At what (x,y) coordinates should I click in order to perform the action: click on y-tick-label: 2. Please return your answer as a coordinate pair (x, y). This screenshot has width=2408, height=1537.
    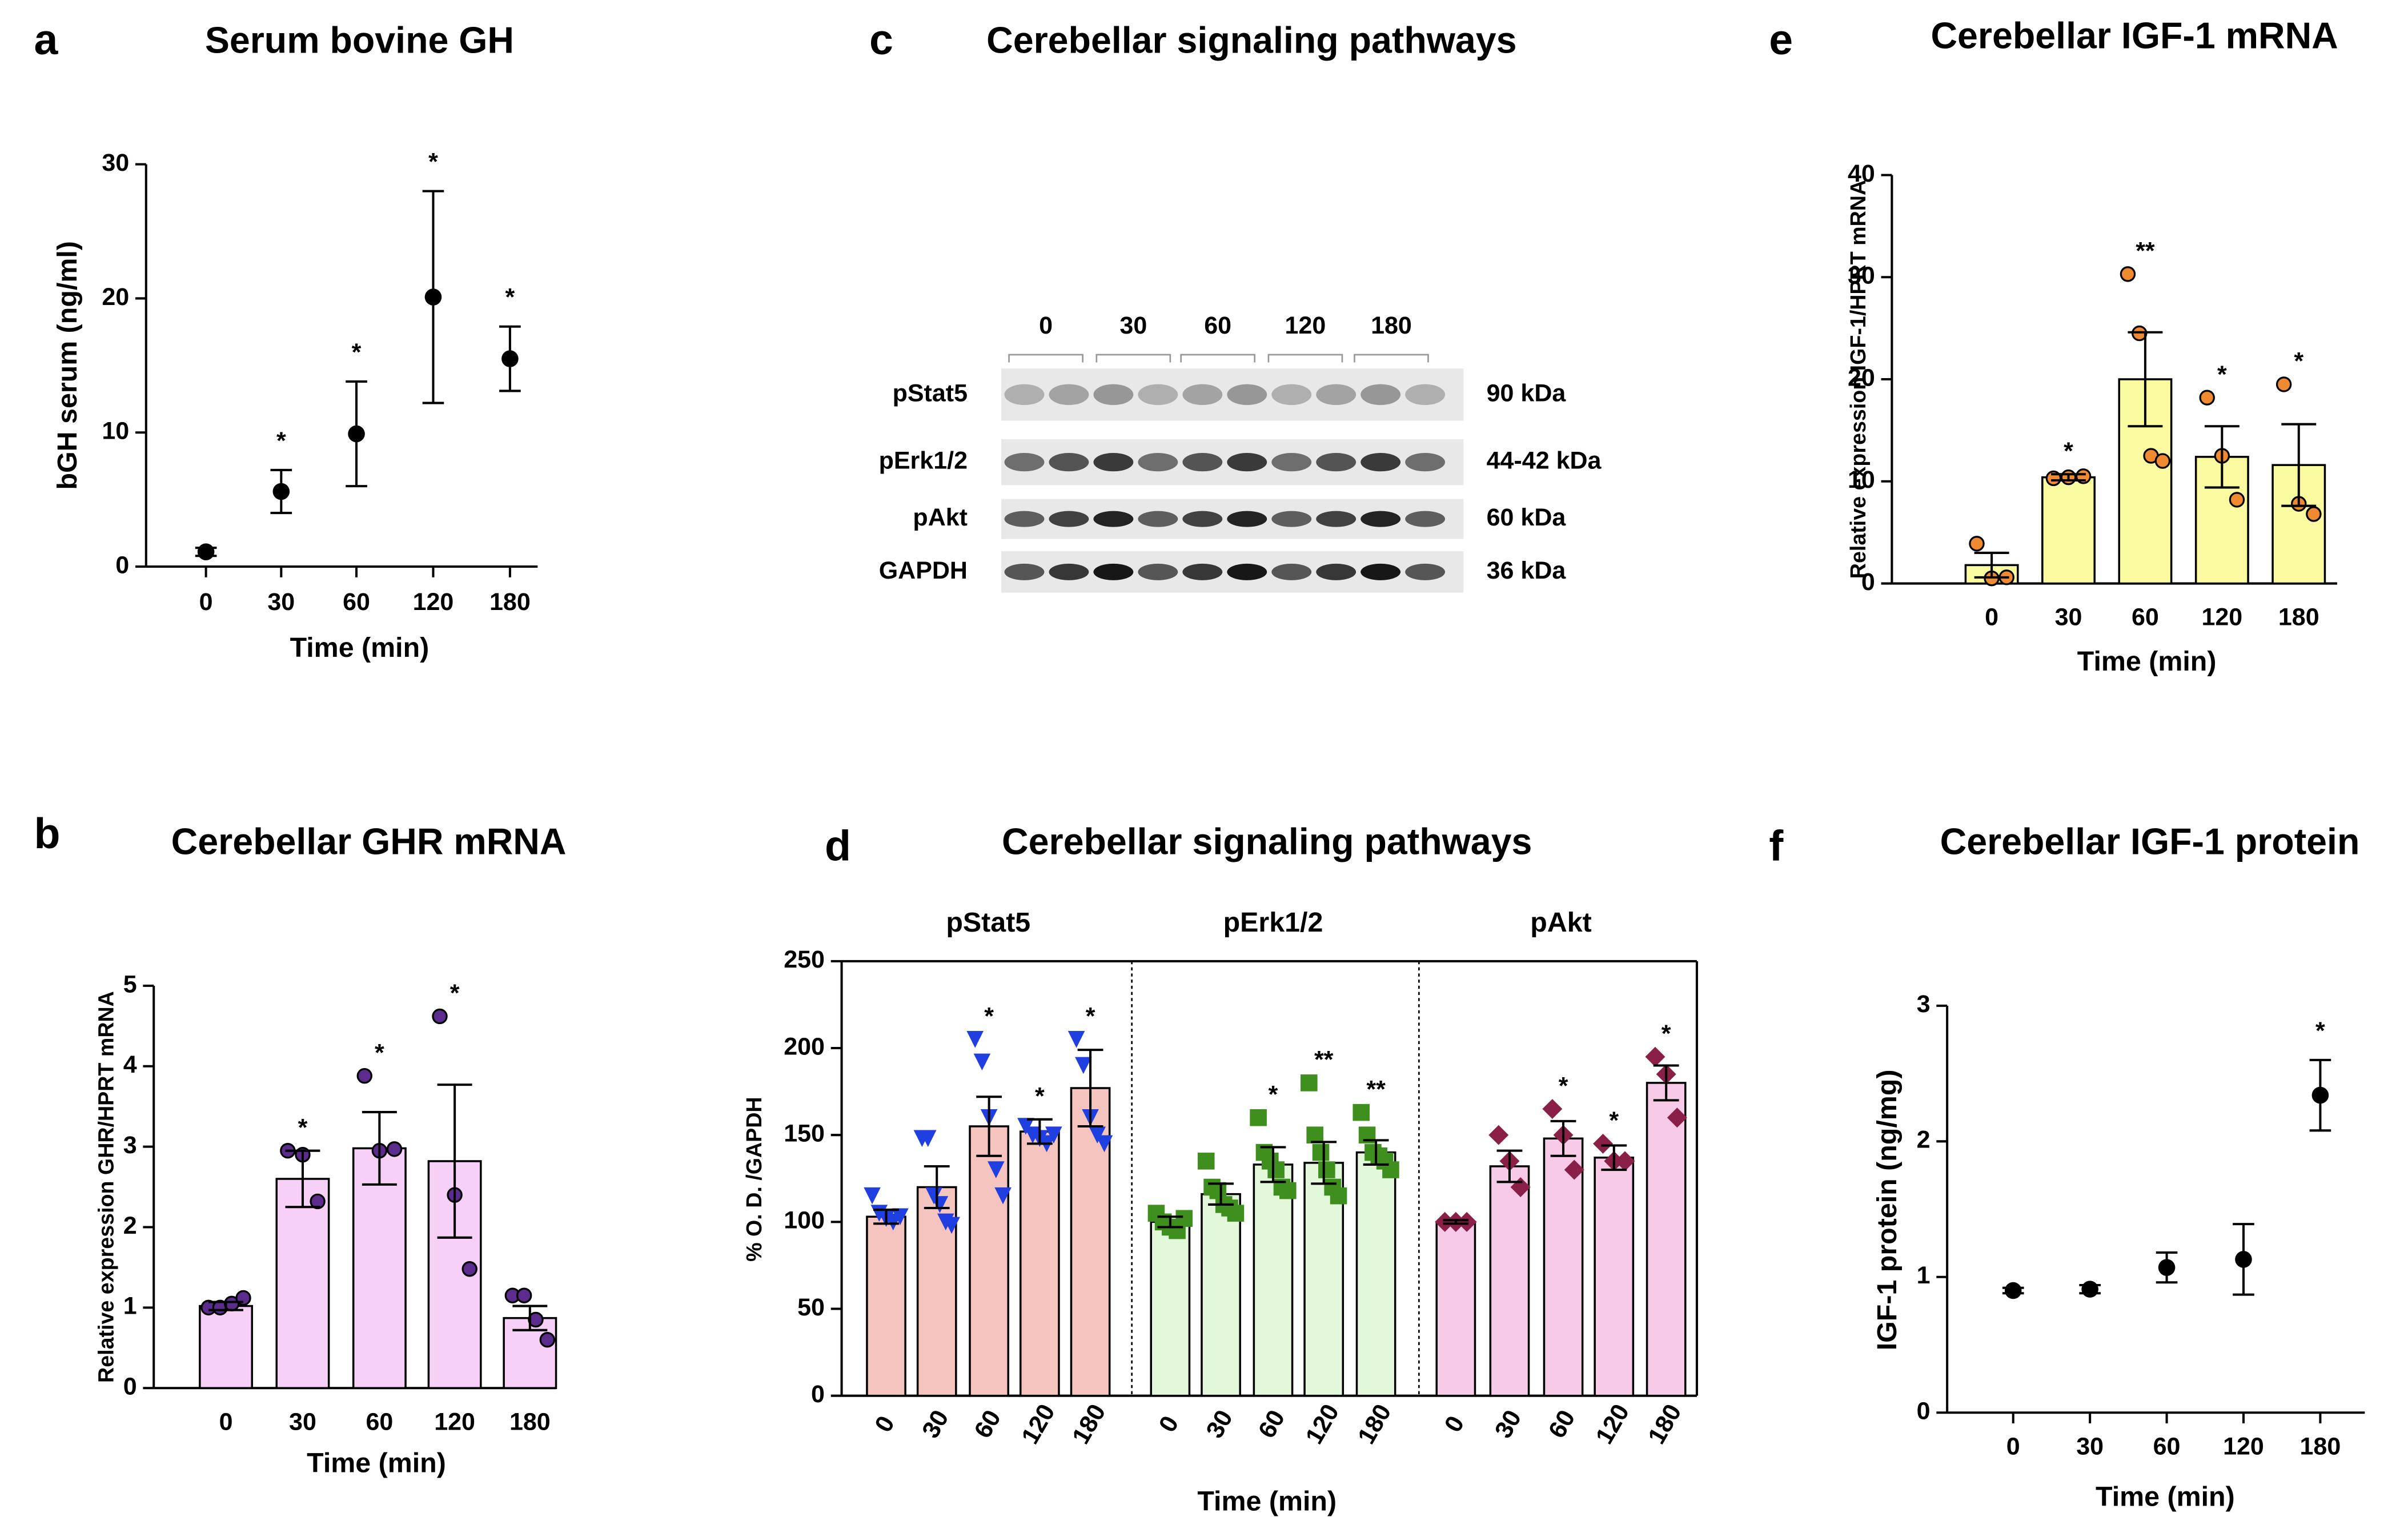
    Looking at the image, I should click on (130, 1225).